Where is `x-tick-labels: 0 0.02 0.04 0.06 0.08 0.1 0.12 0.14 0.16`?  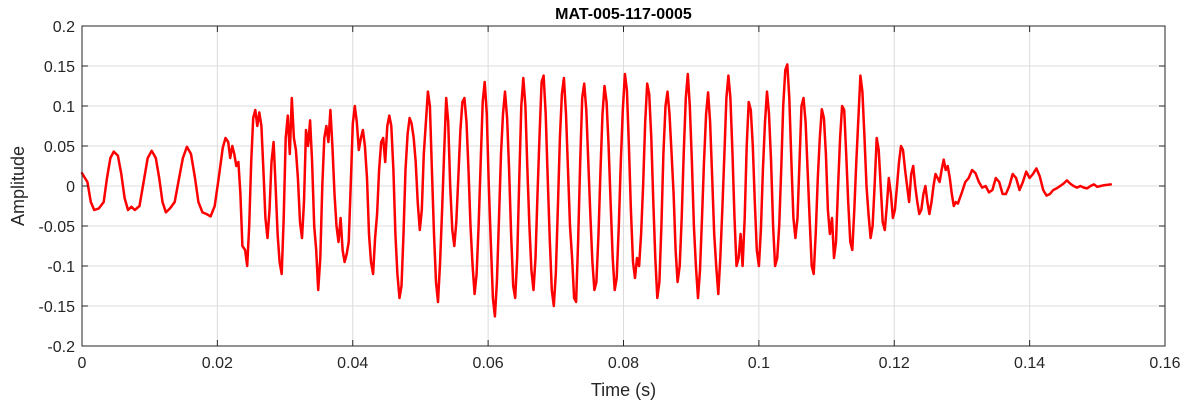 x-tick-labels: 0 0.02 0.04 0.06 0.08 0.1 0.12 0.14 0.16 is located at coordinates (629, 363).